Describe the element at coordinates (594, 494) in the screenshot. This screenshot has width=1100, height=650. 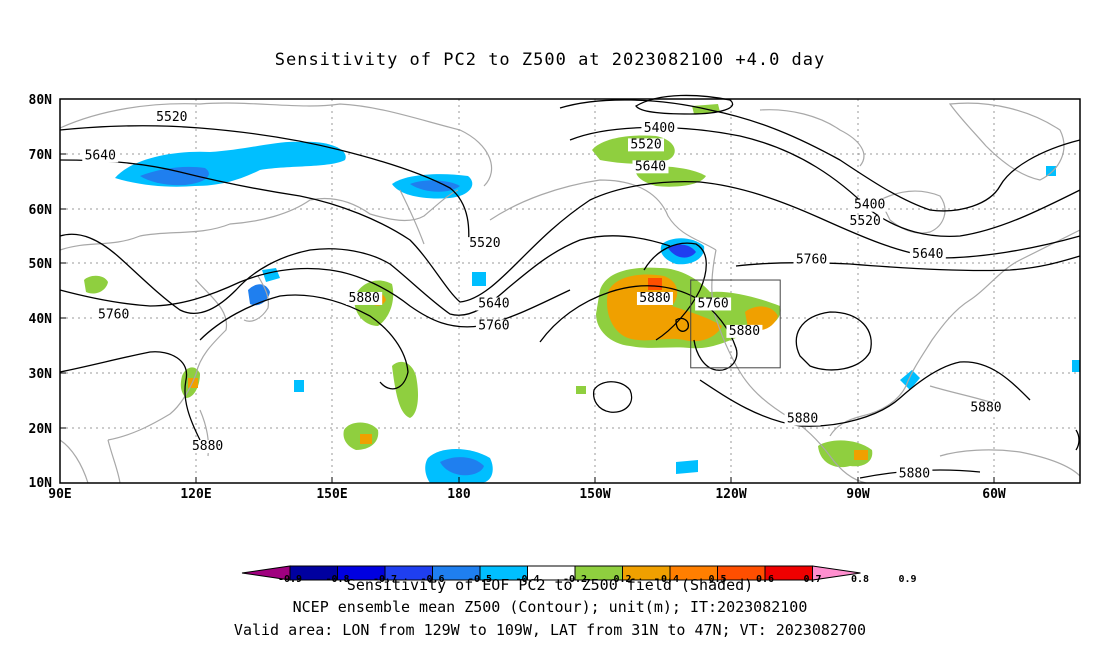
I see `lon-label: 150W` at that location.